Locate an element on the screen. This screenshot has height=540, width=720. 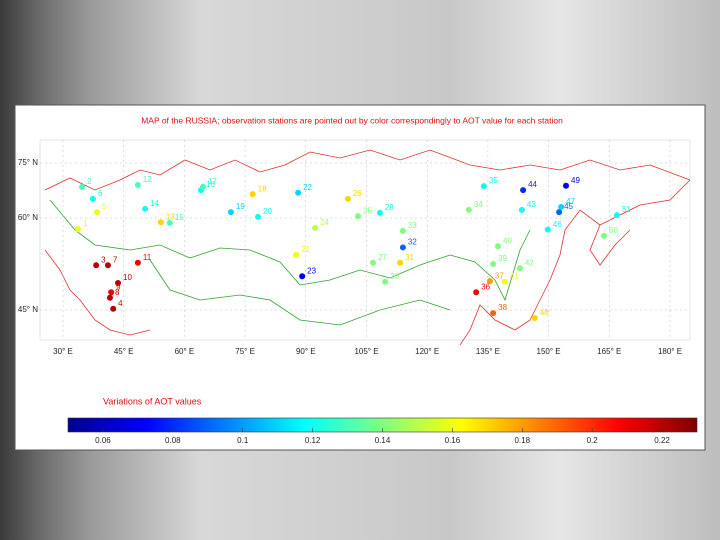
station-label: 30 is located at coordinates (394, 276).